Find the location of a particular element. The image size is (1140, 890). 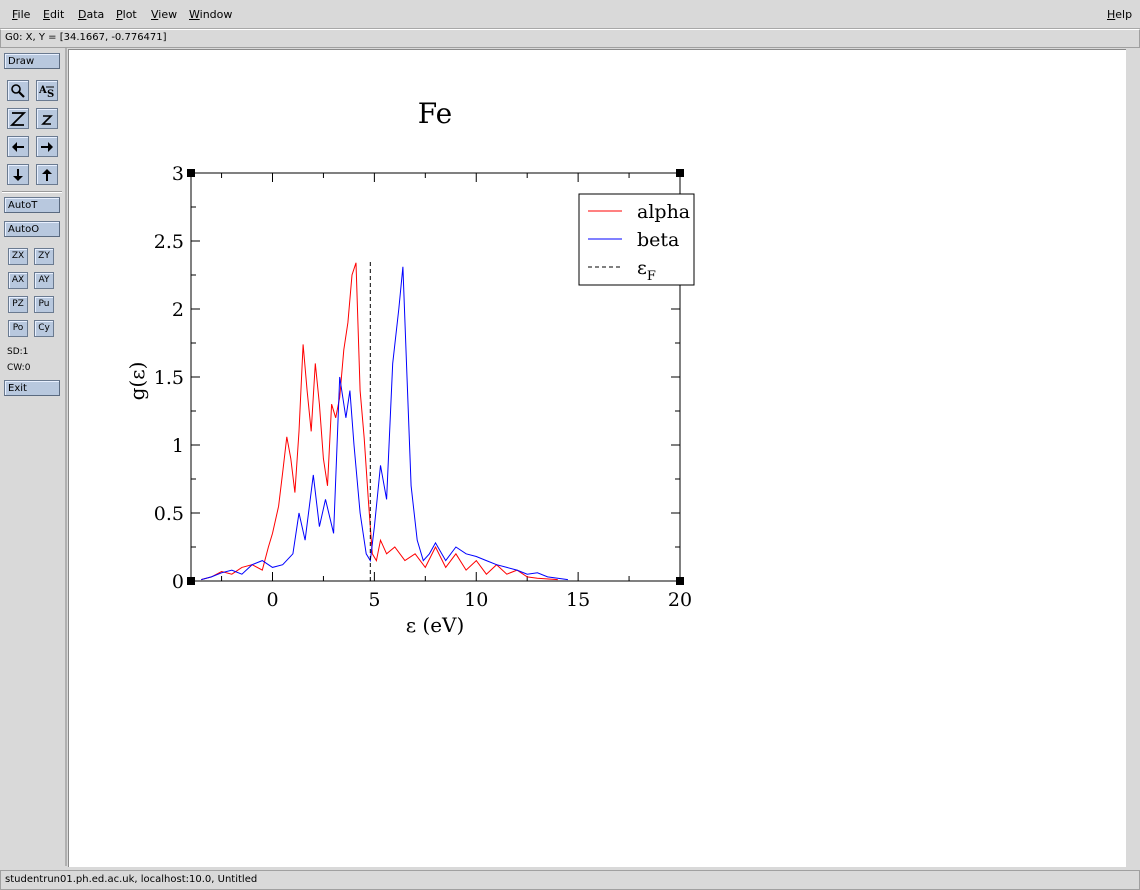

arrow-down-icon is located at coordinates (18, 174).